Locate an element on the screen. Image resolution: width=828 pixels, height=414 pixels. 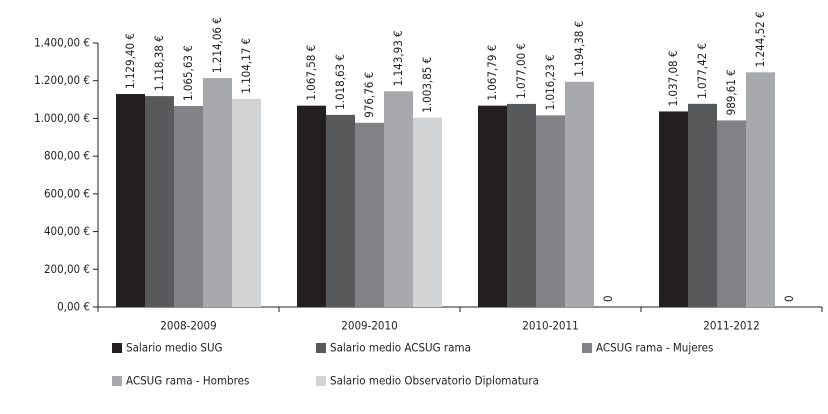
legend-label: Salario medio ACSUG rama is located at coordinates (400, 348).